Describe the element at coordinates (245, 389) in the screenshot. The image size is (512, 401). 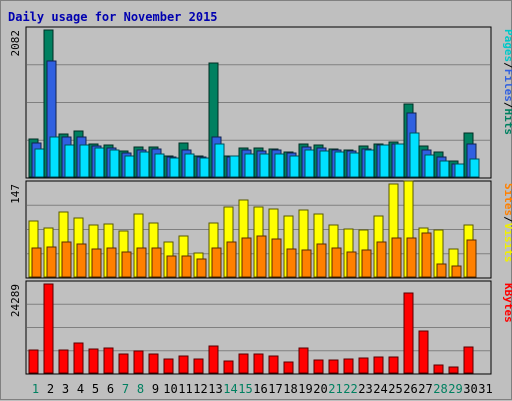
I see `day-label: 15` at that location.